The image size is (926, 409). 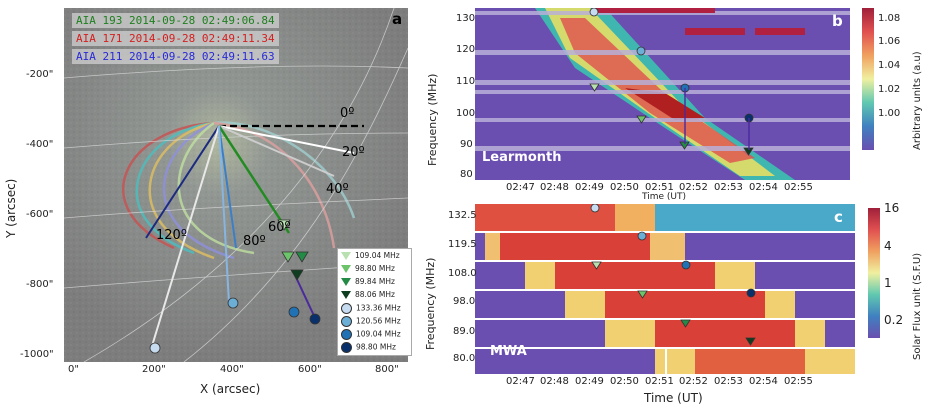 I want to click on panel-c-letter: c, so click(x=838, y=217).